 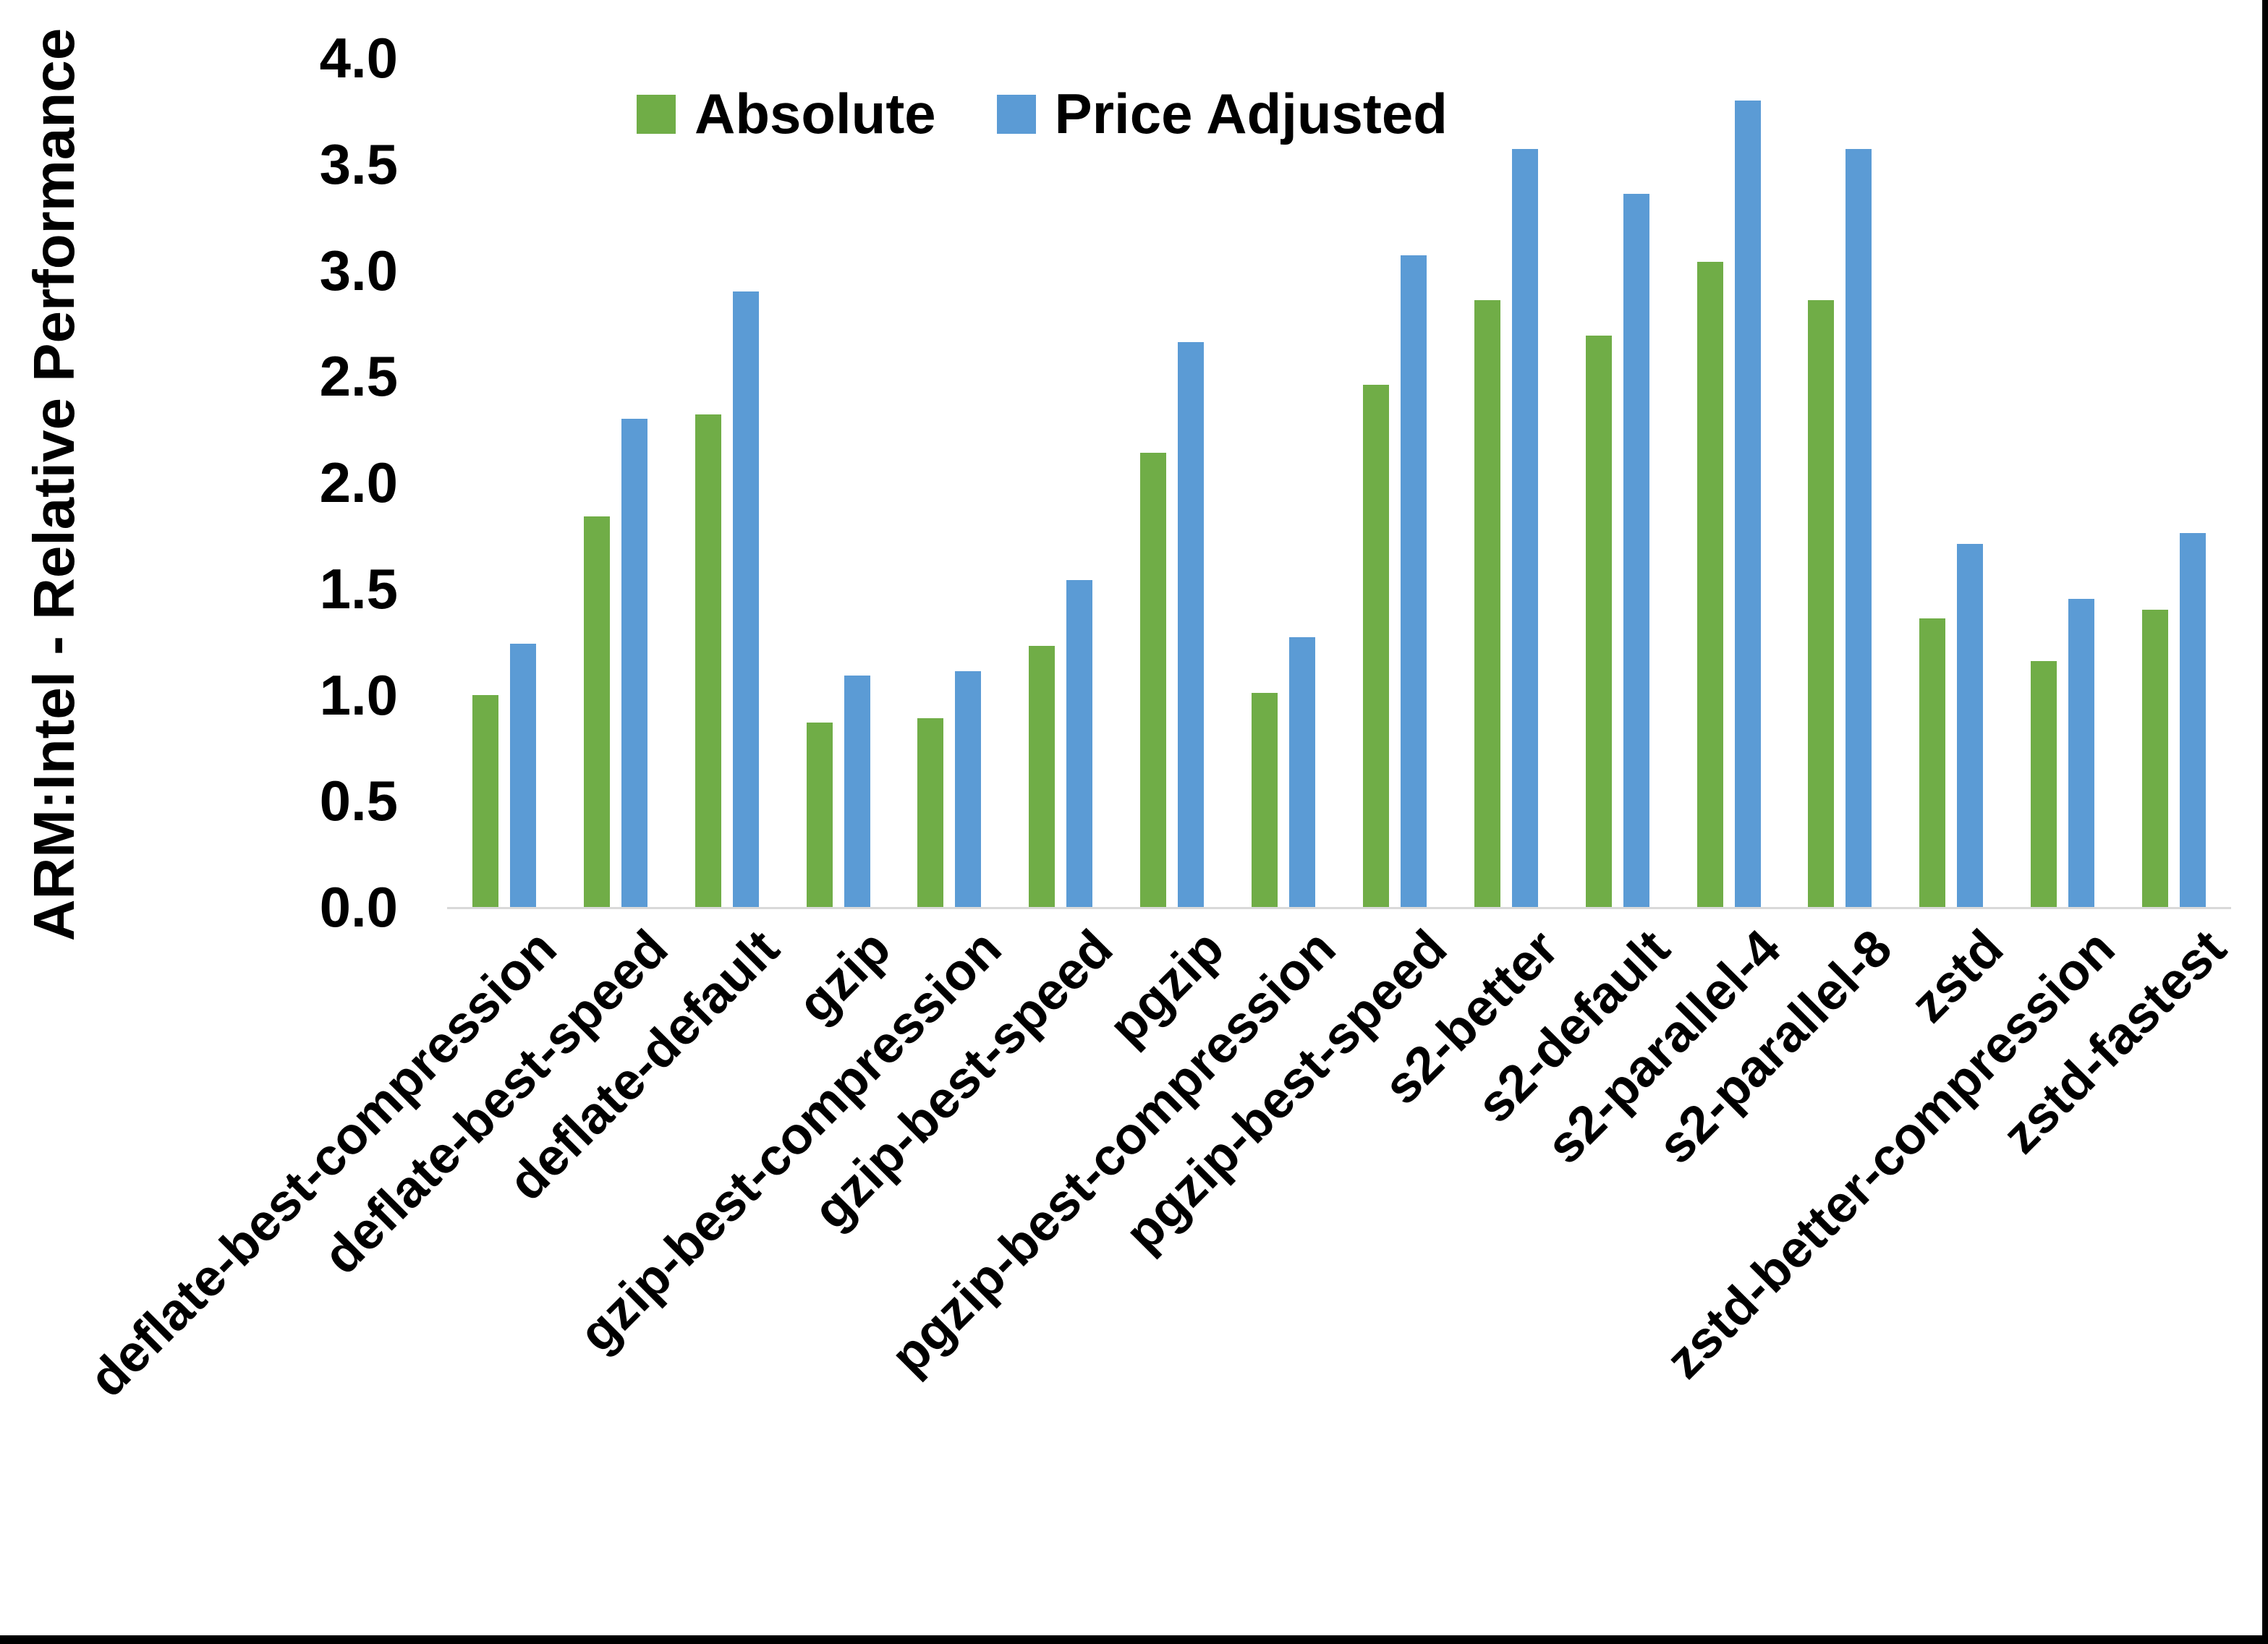 What do you see at coordinates (1079, 743) in the screenshot?
I see `bar-price-adjusted-gzip-best-speed` at bounding box center [1079, 743].